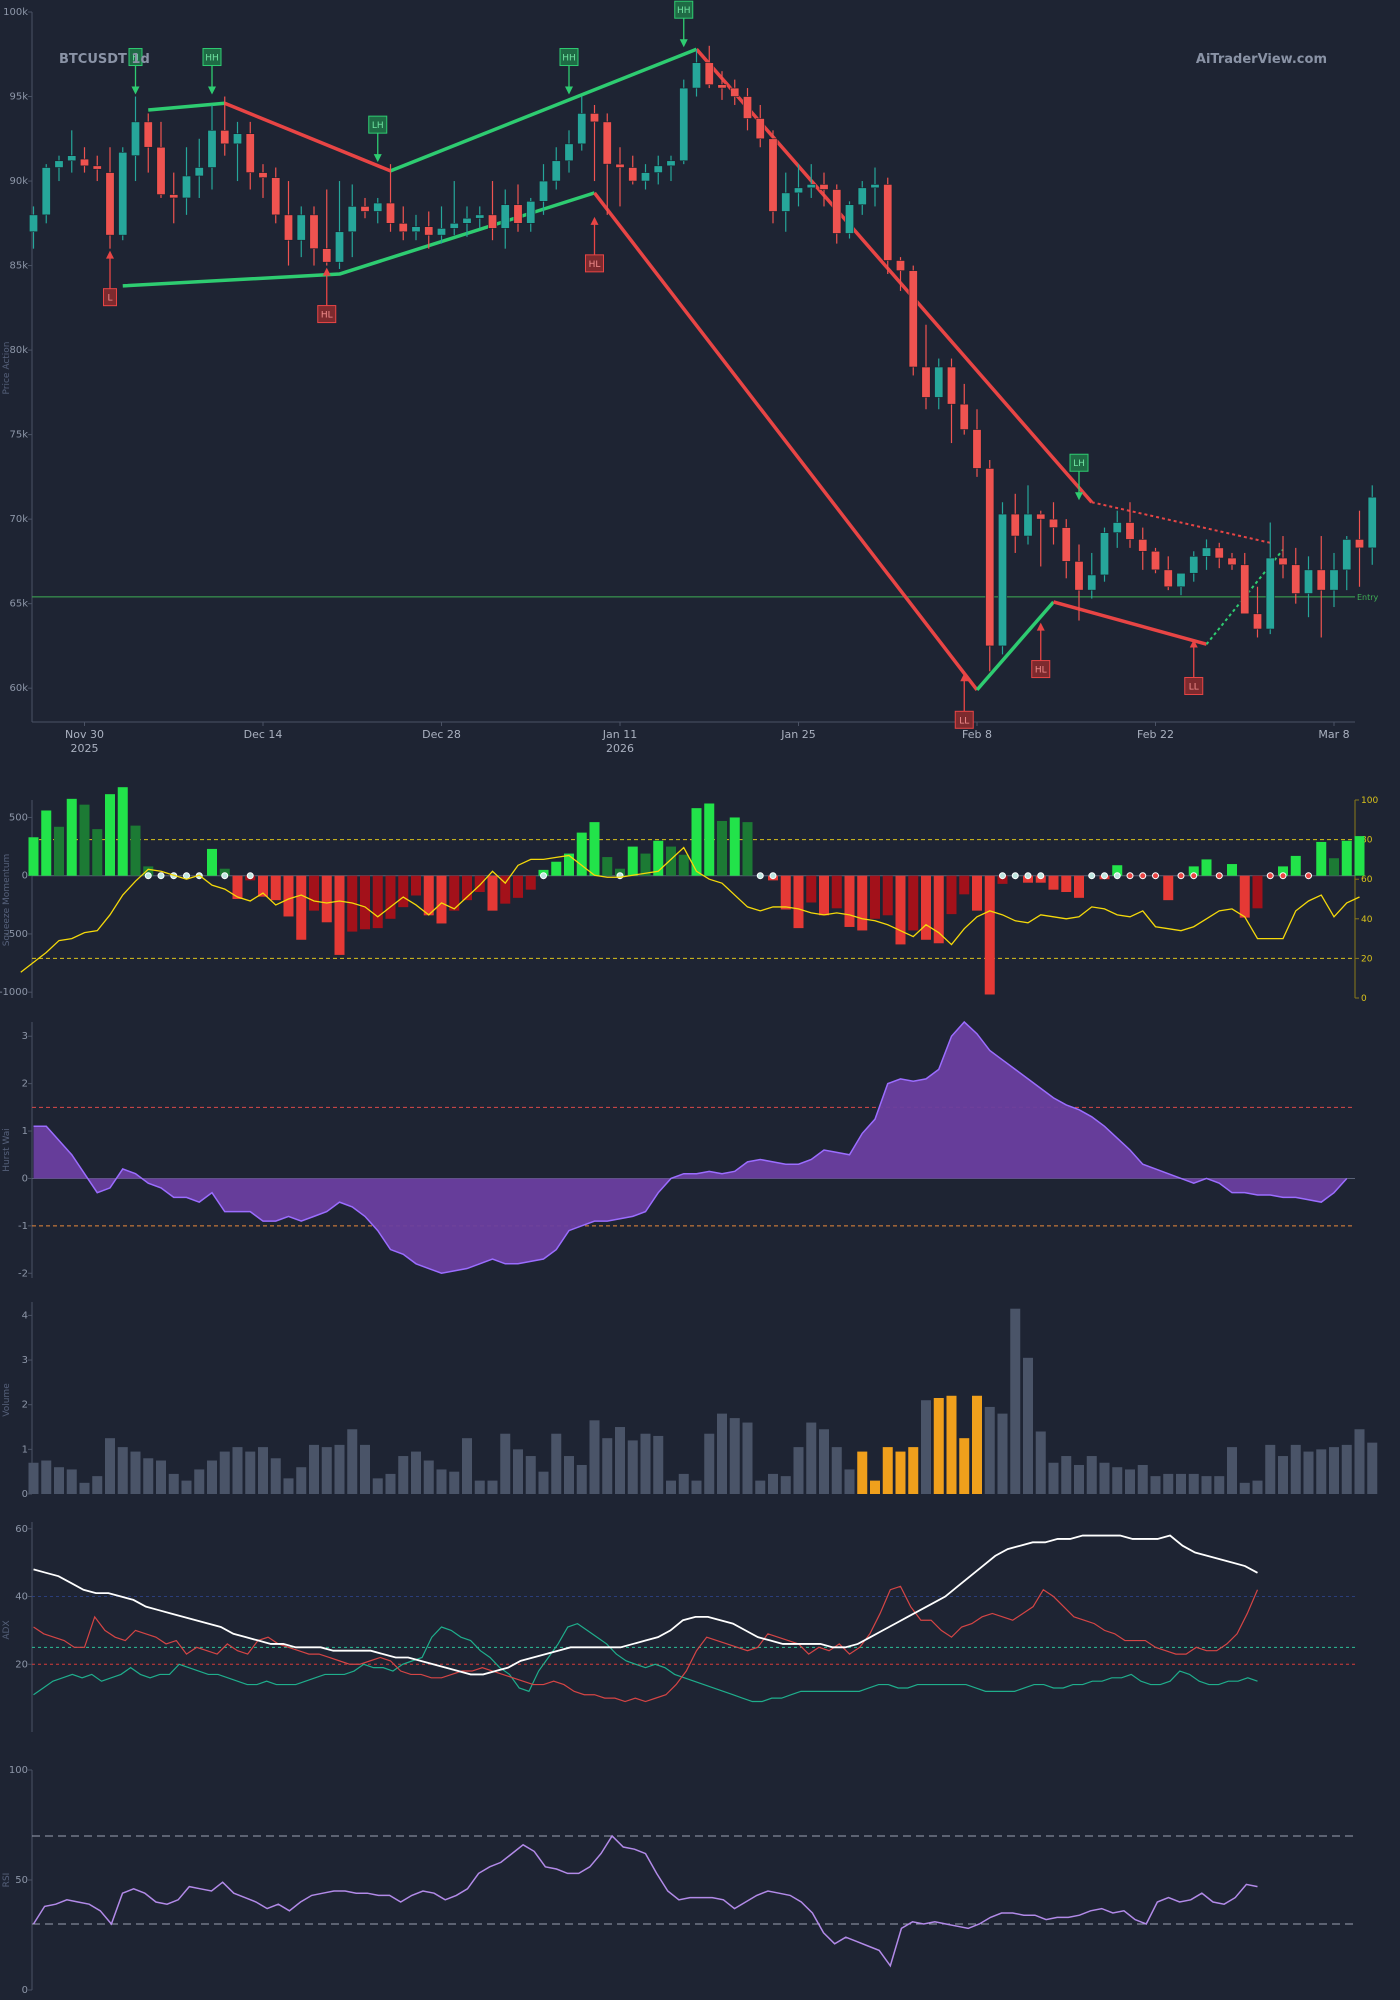  What do you see at coordinates (645, 1662) in the screenshot?
I see `adx-di-minus-line` at bounding box center [645, 1662].